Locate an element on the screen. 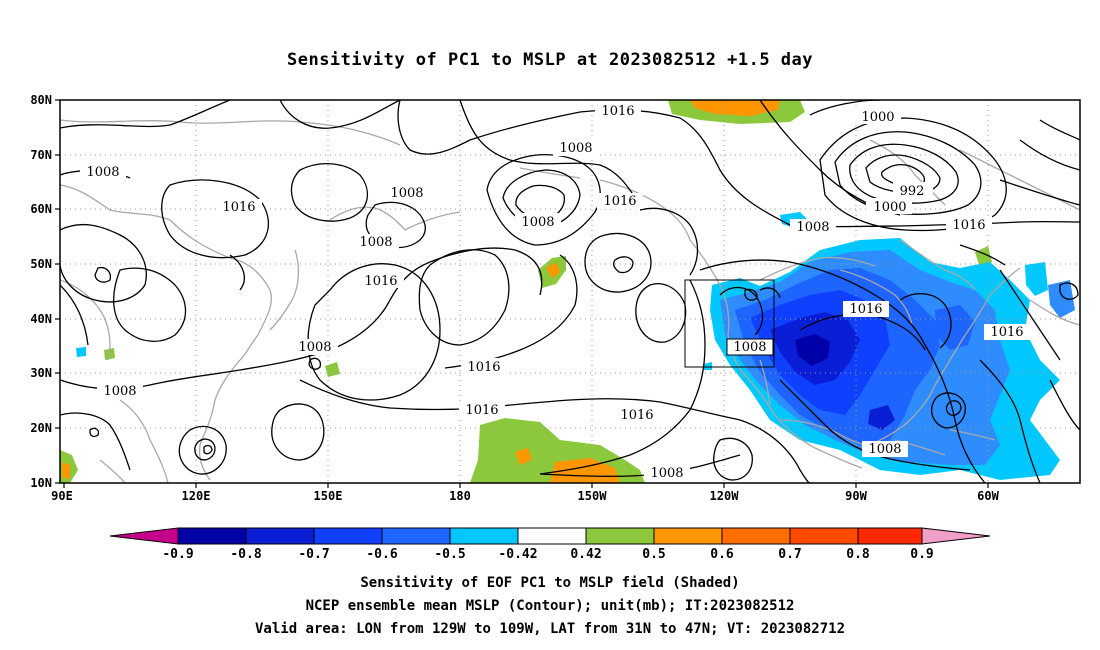  lat-label: 70N is located at coordinates (41, 155).